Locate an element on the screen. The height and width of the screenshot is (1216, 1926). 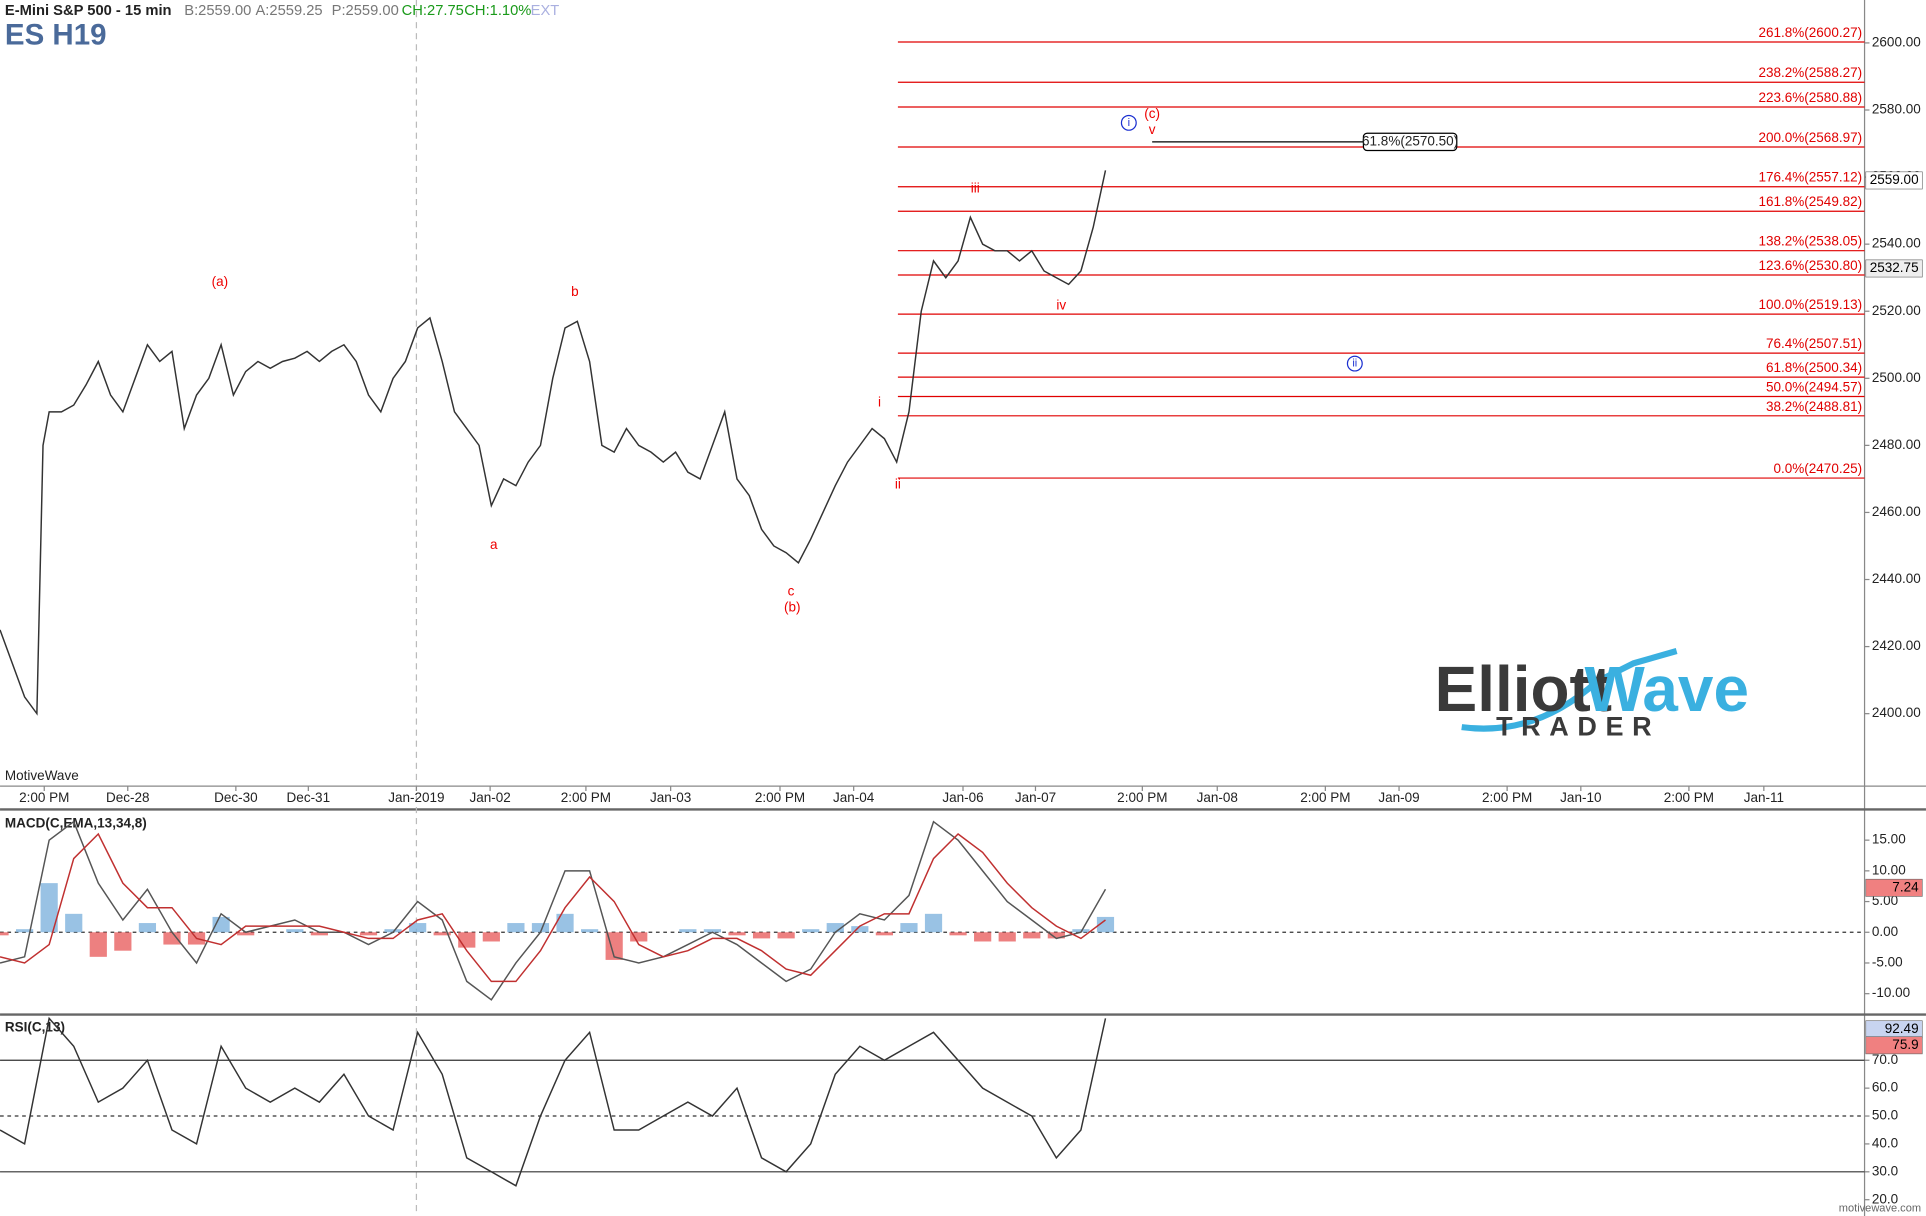
x-tick-label: Jan-04 is located at coordinates (854, 797).